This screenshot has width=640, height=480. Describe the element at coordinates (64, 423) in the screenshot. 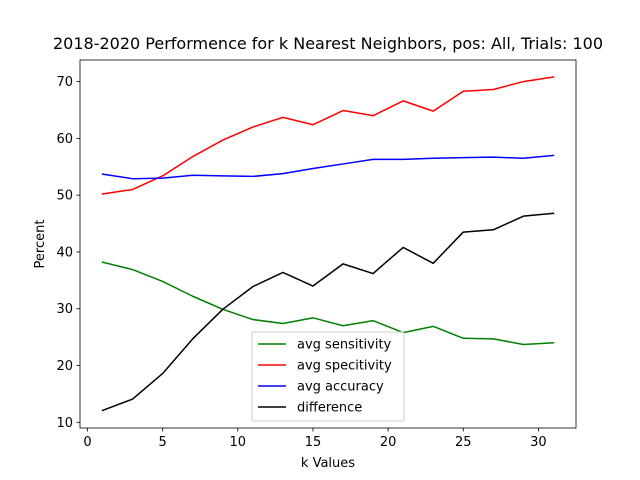

I see `y-tick-label: 10` at that location.